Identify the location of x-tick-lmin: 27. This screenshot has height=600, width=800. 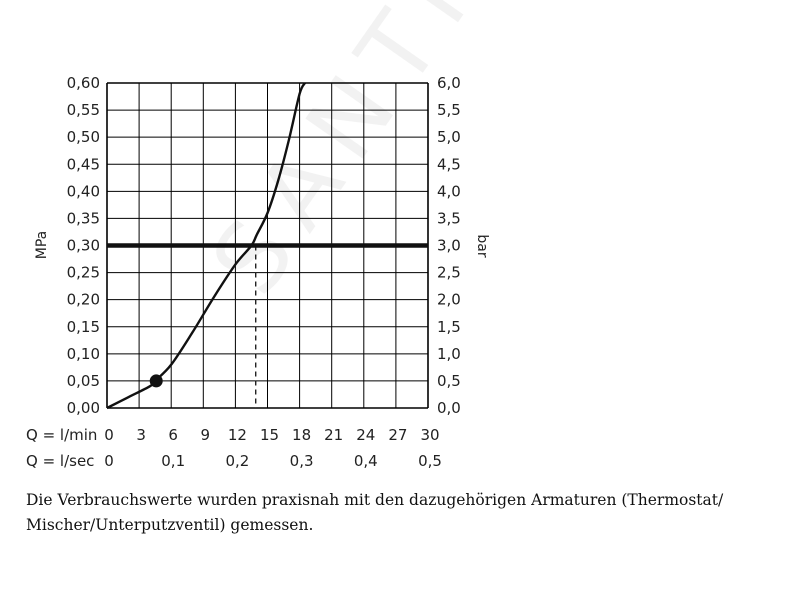
(397, 435).